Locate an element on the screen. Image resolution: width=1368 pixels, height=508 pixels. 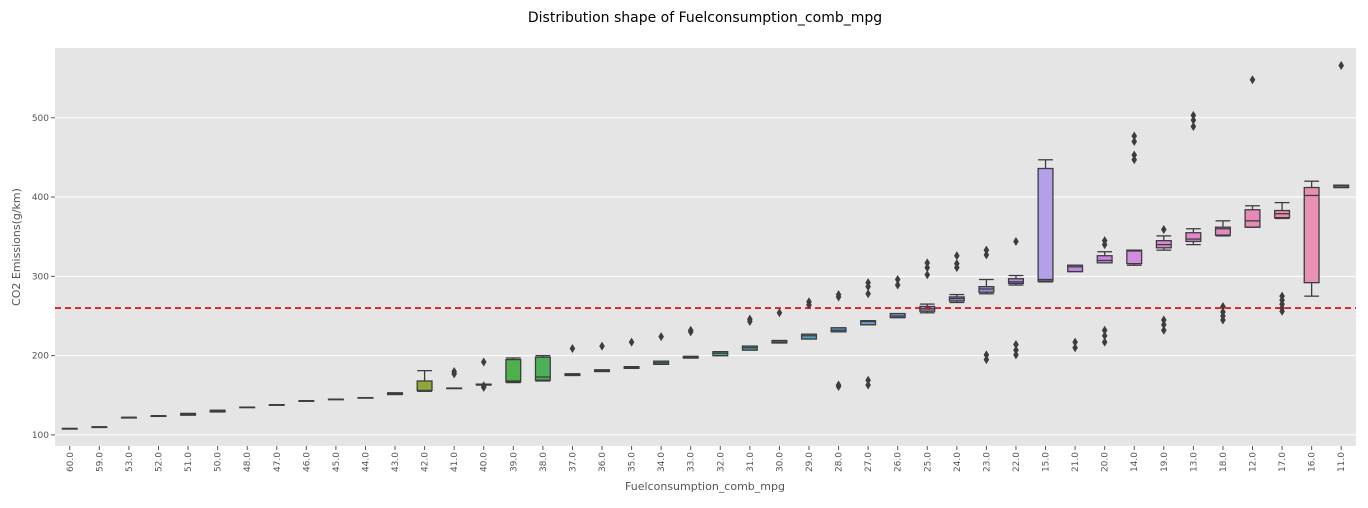
x-tick-label: 45.0 is located at coordinates (337, 462).